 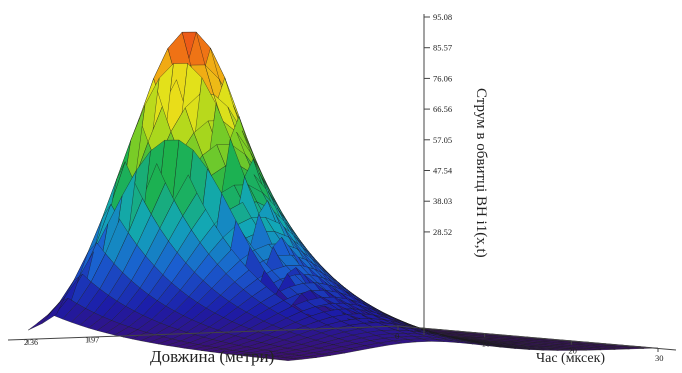 I want to click on length-tick-label: 2.36, so click(x=31, y=342).